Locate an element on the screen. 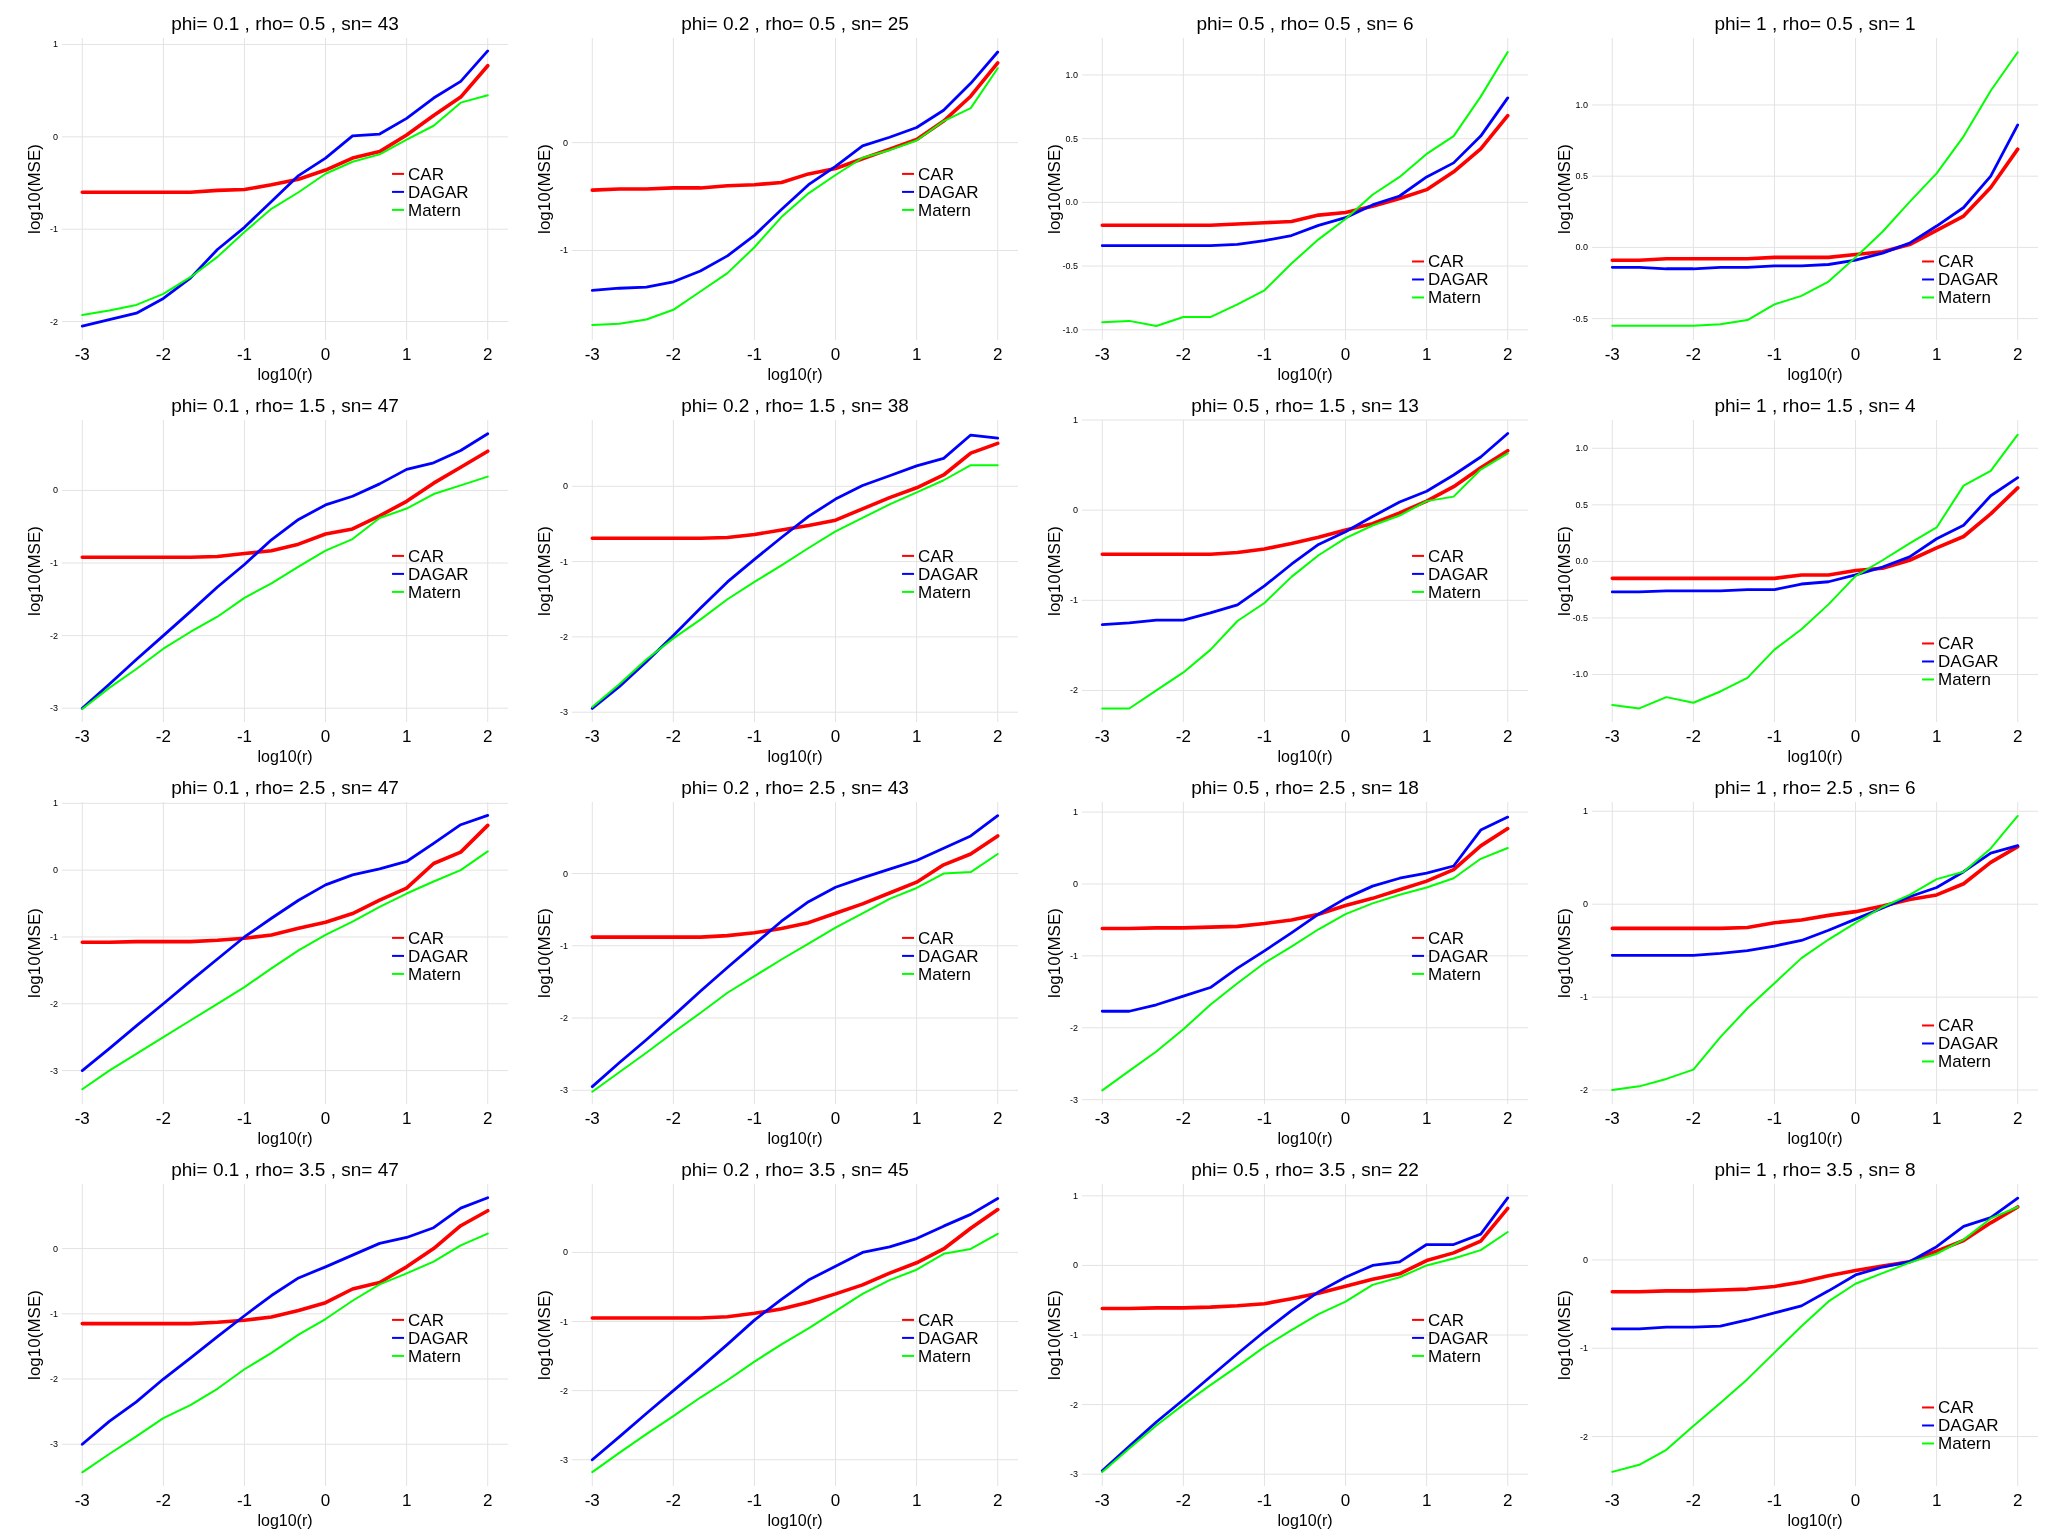 The height and width of the screenshot is (1536, 2048). x-tick-label: -3 is located at coordinates (1612, 354).